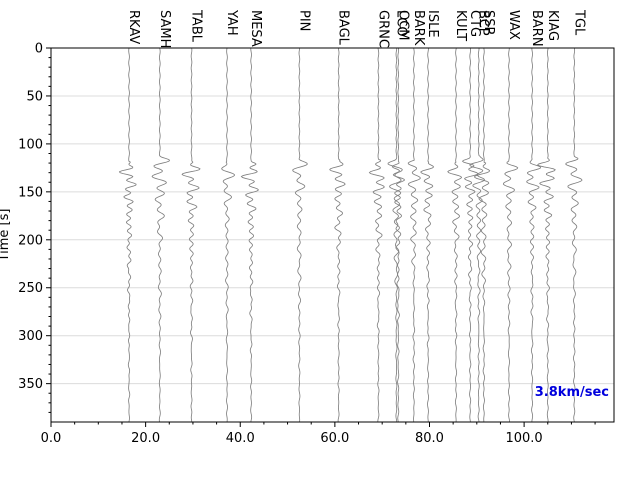 The height and width of the screenshot is (480, 640). What do you see at coordinates (552, 25) in the screenshot?
I see `station-label-kiag: KIAG` at bounding box center [552, 25].